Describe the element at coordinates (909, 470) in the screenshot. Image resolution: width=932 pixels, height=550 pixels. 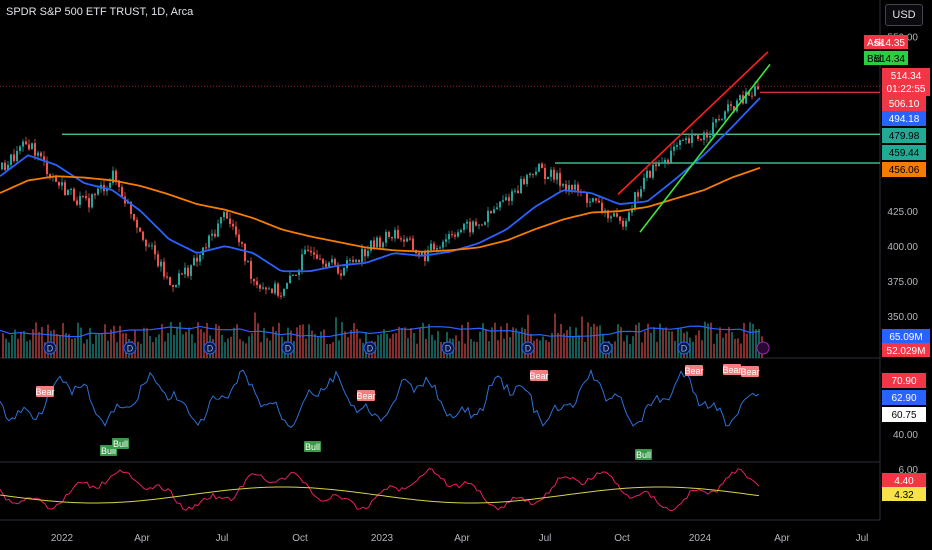
I see `osc-tick-label: 6.00` at that location.